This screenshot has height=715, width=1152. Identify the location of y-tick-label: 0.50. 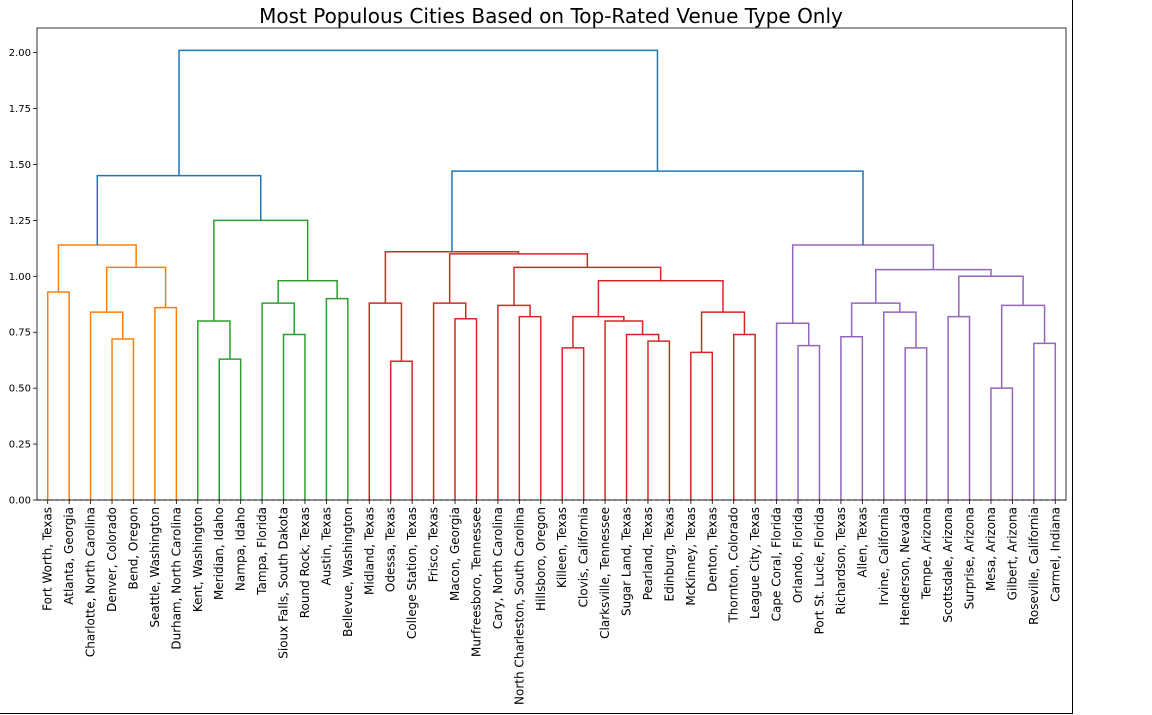
(20, 389).